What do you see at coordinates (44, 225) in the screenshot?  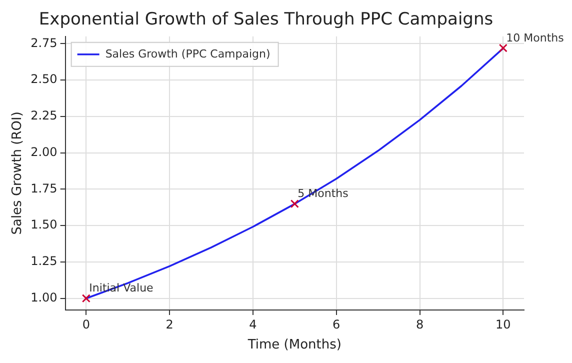 I see `y-tick-label: 1.50` at bounding box center [44, 225].